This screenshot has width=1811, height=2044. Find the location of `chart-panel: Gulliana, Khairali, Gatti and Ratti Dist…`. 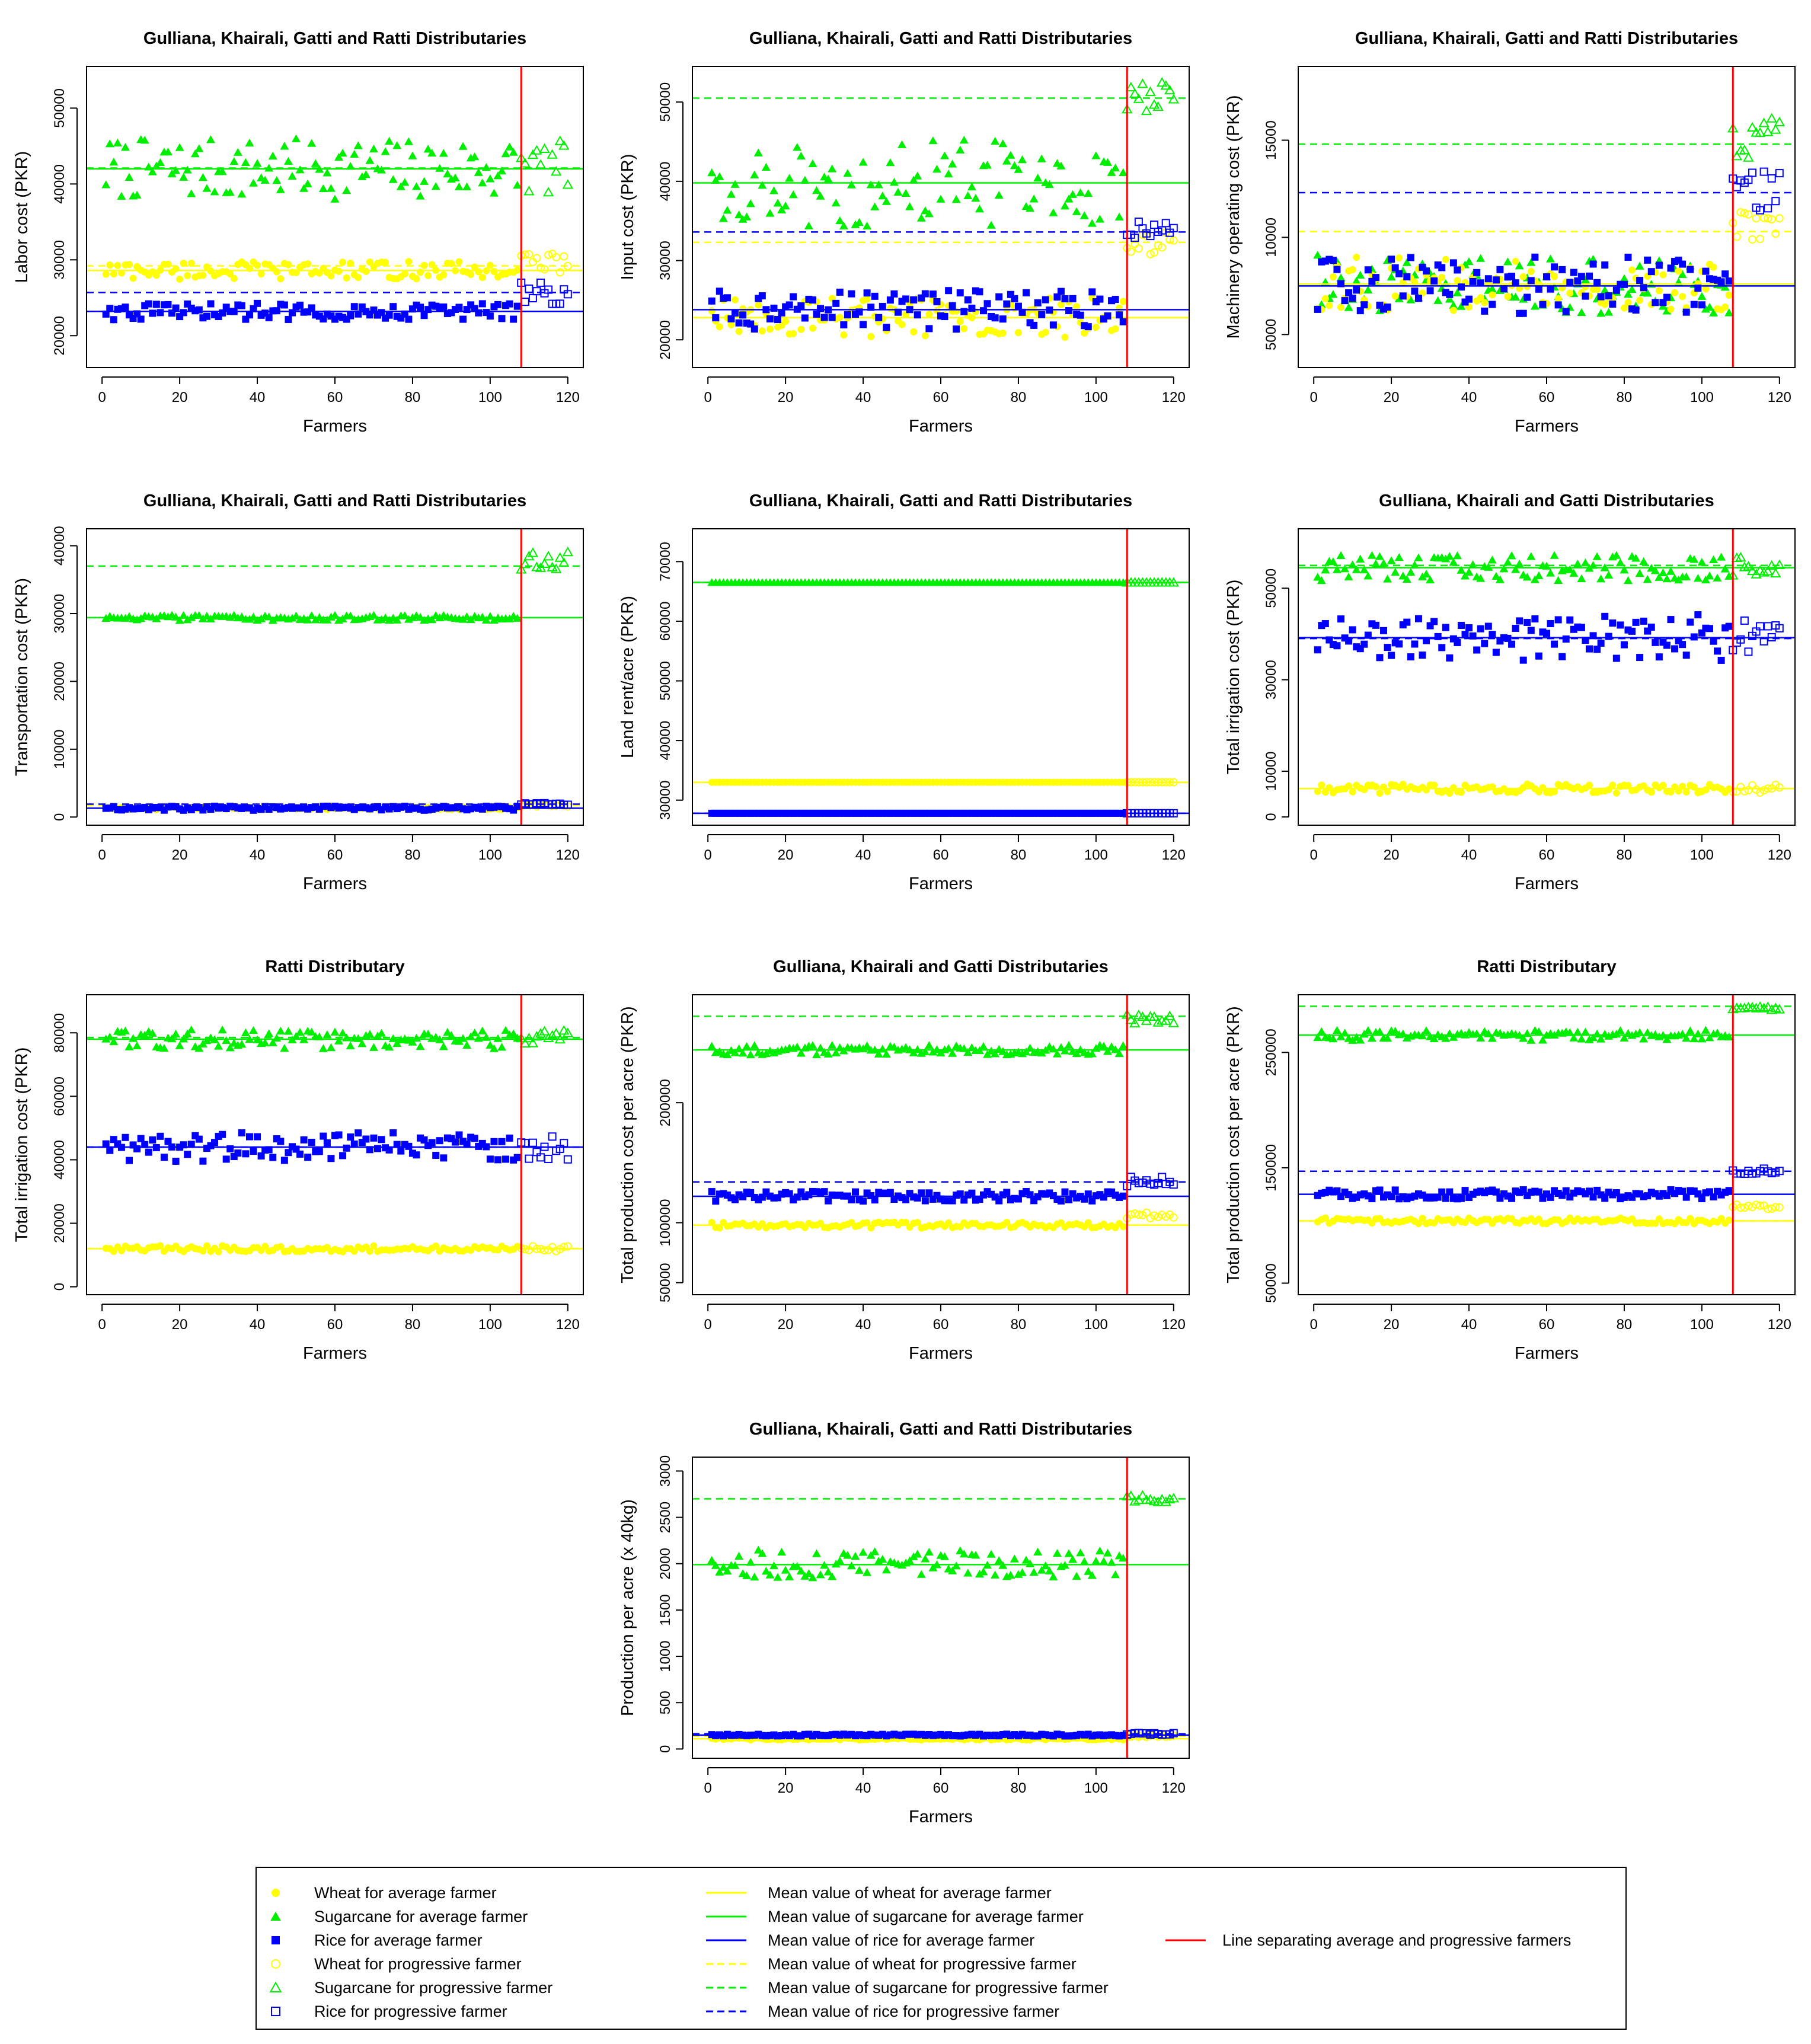

chart-panel: Gulliana, Khairali, Gatti and Ratti Dist… is located at coordinates (904, 232).